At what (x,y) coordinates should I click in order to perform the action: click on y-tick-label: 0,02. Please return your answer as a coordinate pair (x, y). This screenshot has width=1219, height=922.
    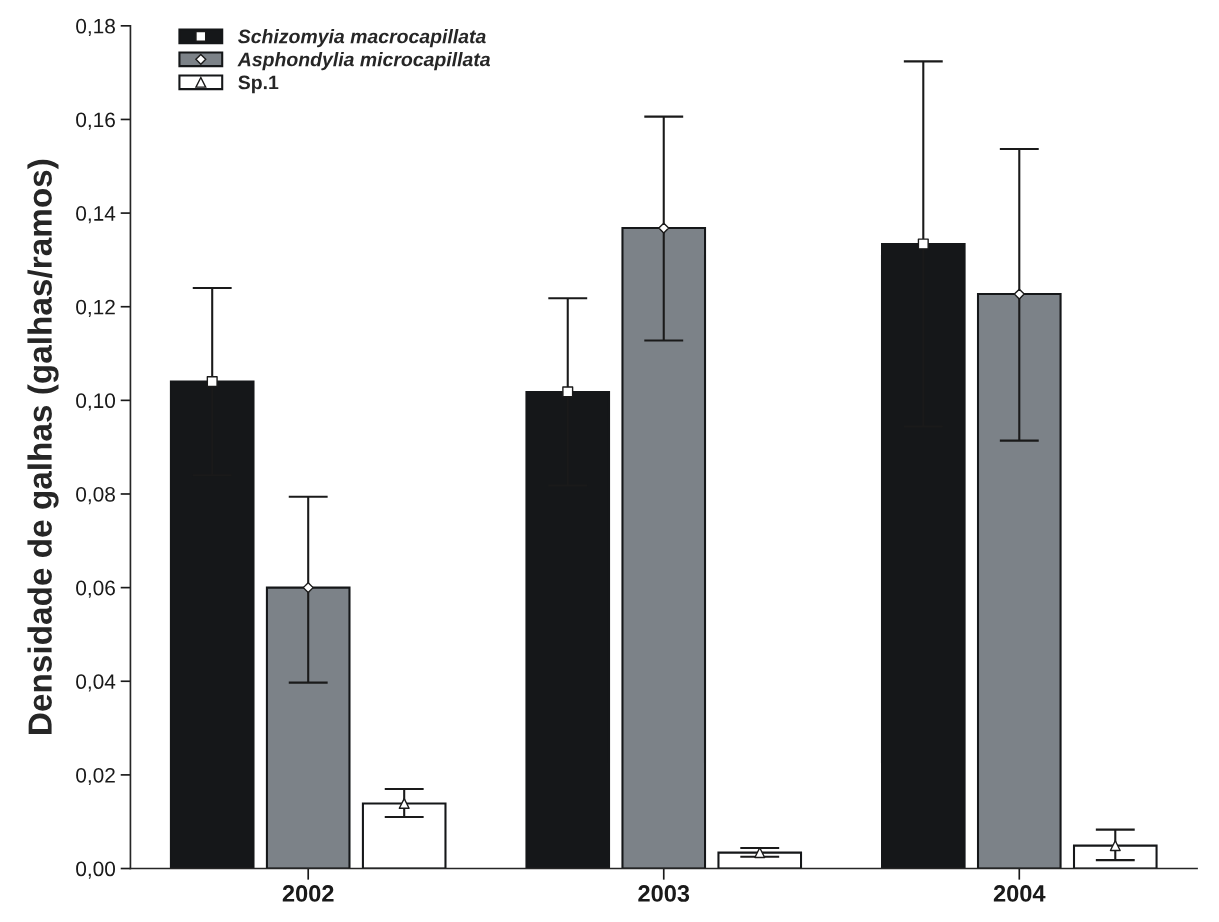
    Looking at the image, I should click on (95, 776).